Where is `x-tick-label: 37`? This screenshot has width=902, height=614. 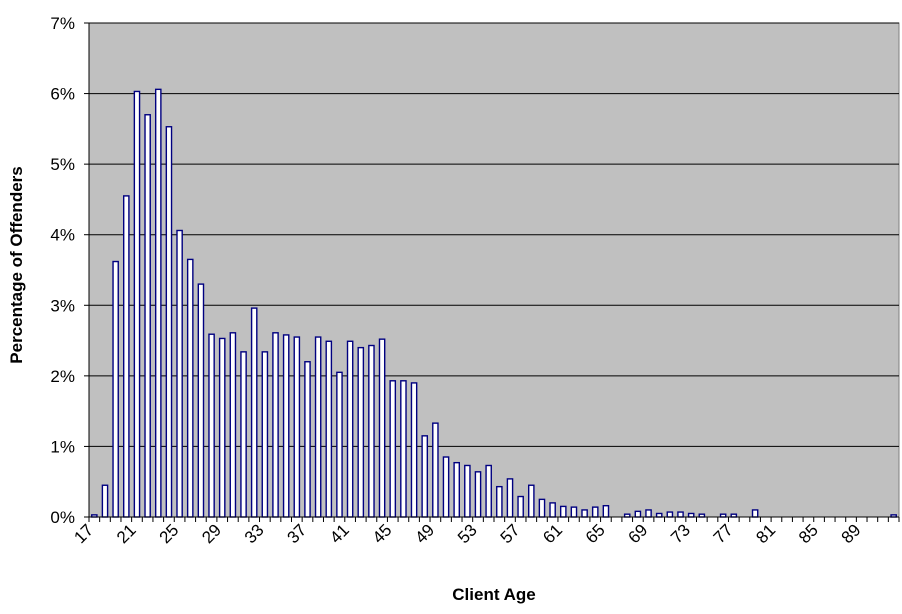 x-tick-label: 37 is located at coordinates (297, 533).